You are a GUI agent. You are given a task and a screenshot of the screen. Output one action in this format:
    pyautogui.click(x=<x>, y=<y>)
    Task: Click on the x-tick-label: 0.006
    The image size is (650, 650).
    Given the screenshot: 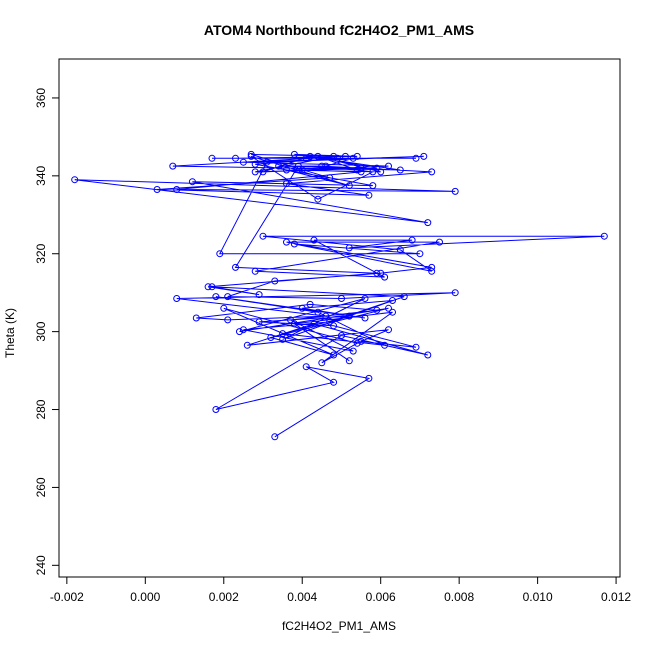 What is the action you would take?
    pyautogui.click(x=381, y=597)
    